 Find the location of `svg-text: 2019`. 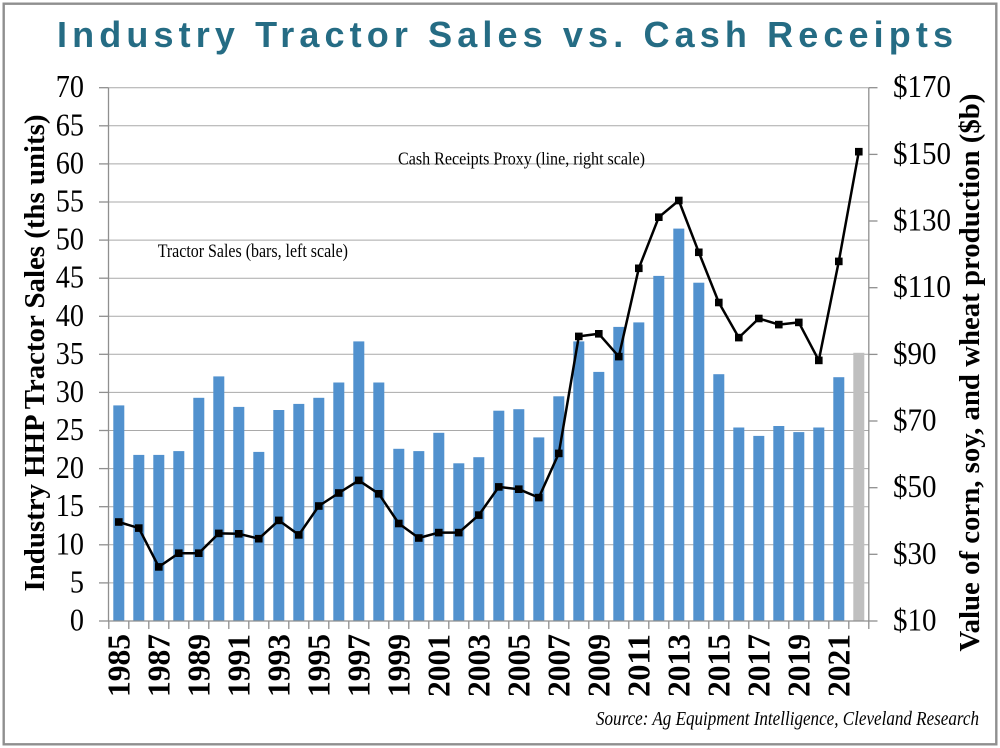

svg-text: 2019 is located at coordinates (798, 665).